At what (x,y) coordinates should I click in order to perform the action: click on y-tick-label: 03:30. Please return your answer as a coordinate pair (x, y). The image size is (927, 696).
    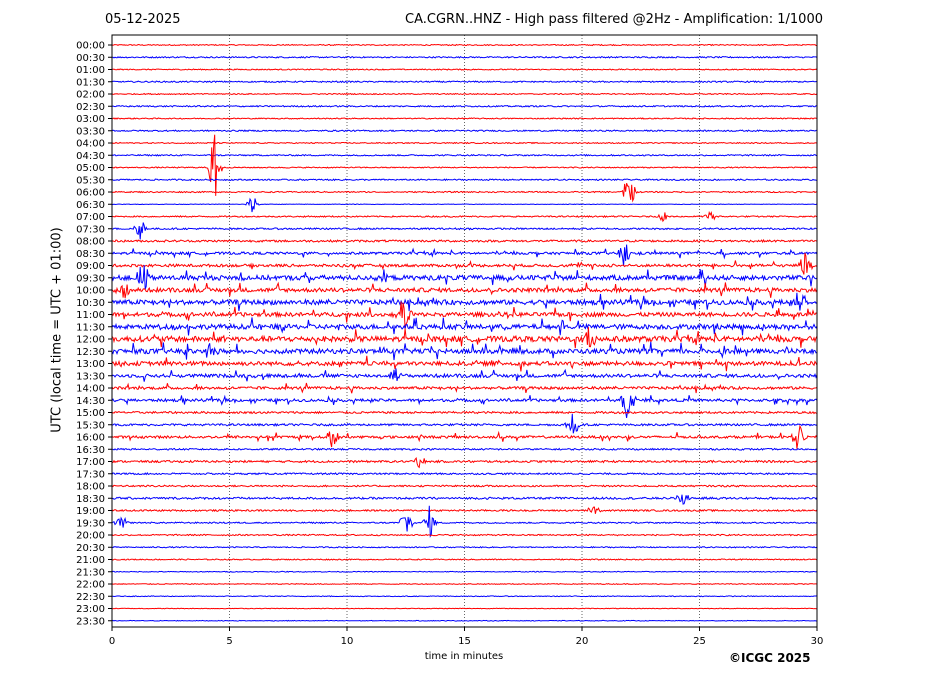
    Looking at the image, I should click on (90, 131).